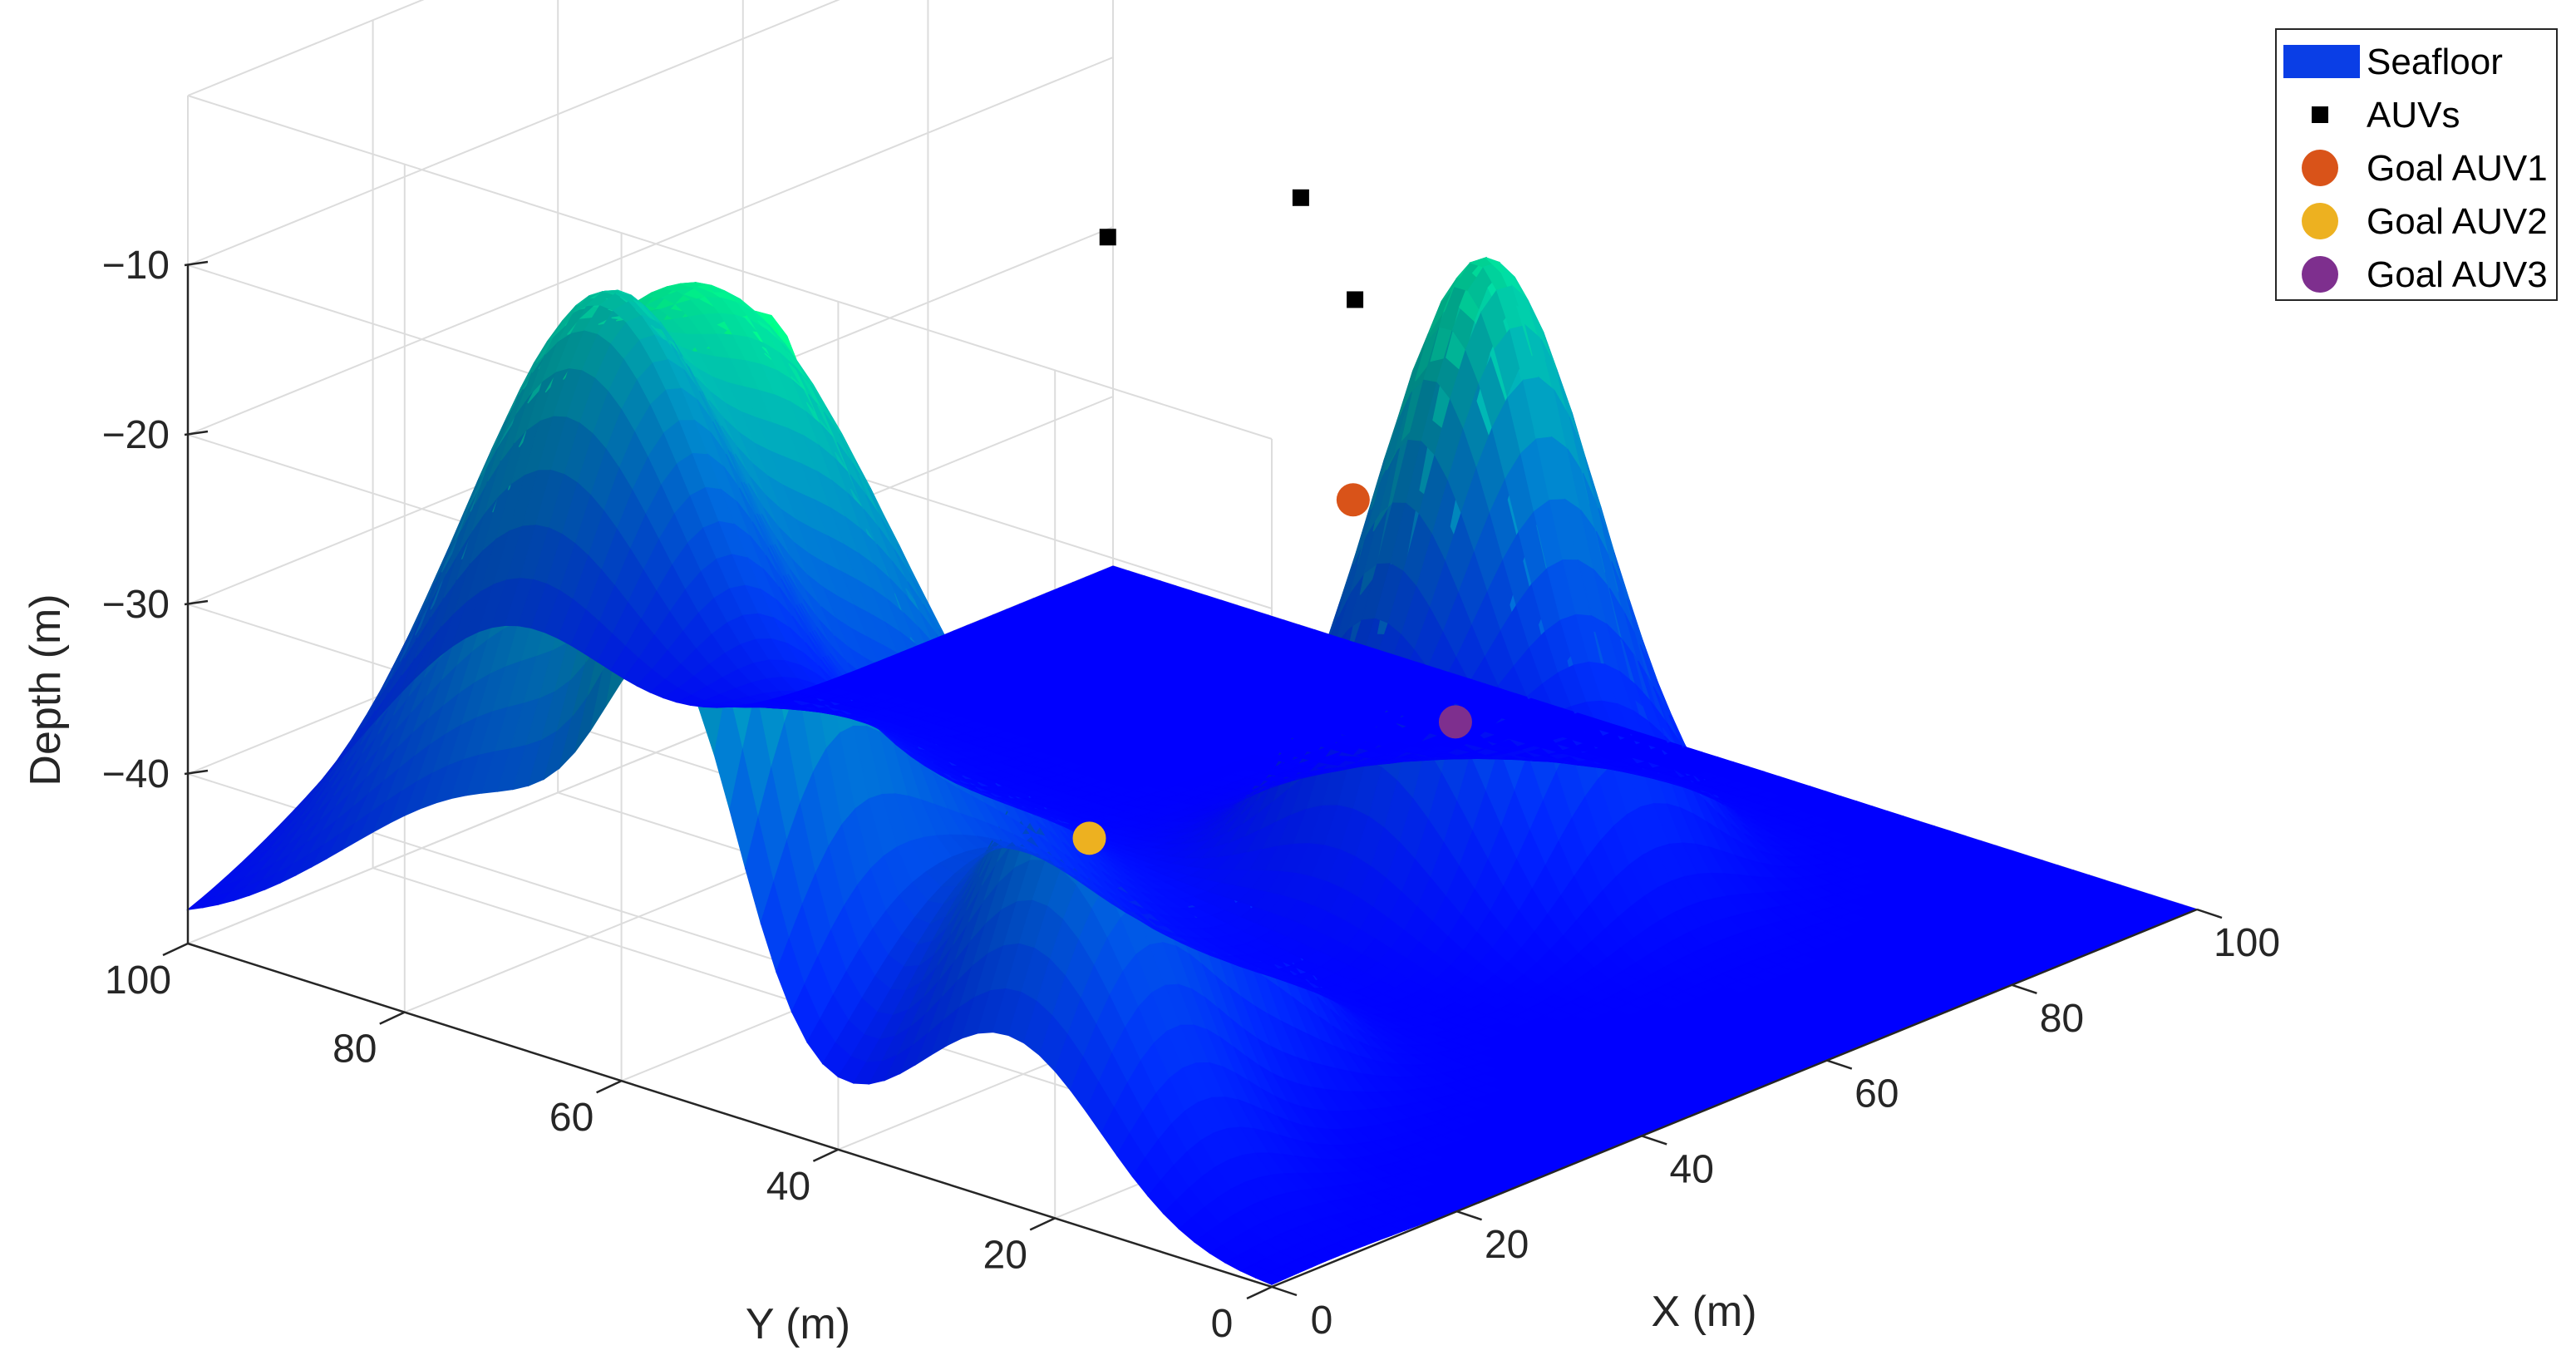 Image resolution: width=2576 pixels, height=1370 pixels. What do you see at coordinates (136, 435) in the screenshot?
I see `z-tick-label: −20` at bounding box center [136, 435].